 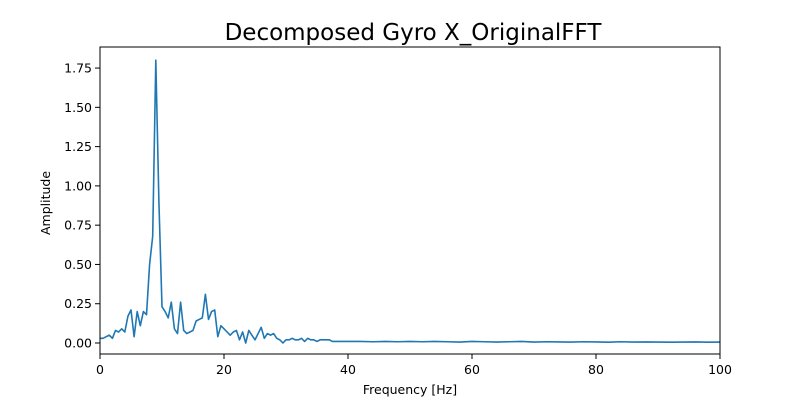 I want to click on x-tick-label: 60, so click(x=472, y=369).